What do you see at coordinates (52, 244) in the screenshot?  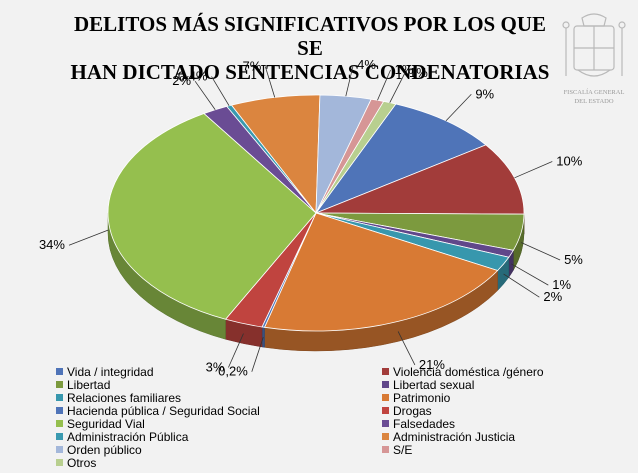 I see `pie-data-label: 34%` at bounding box center [52, 244].